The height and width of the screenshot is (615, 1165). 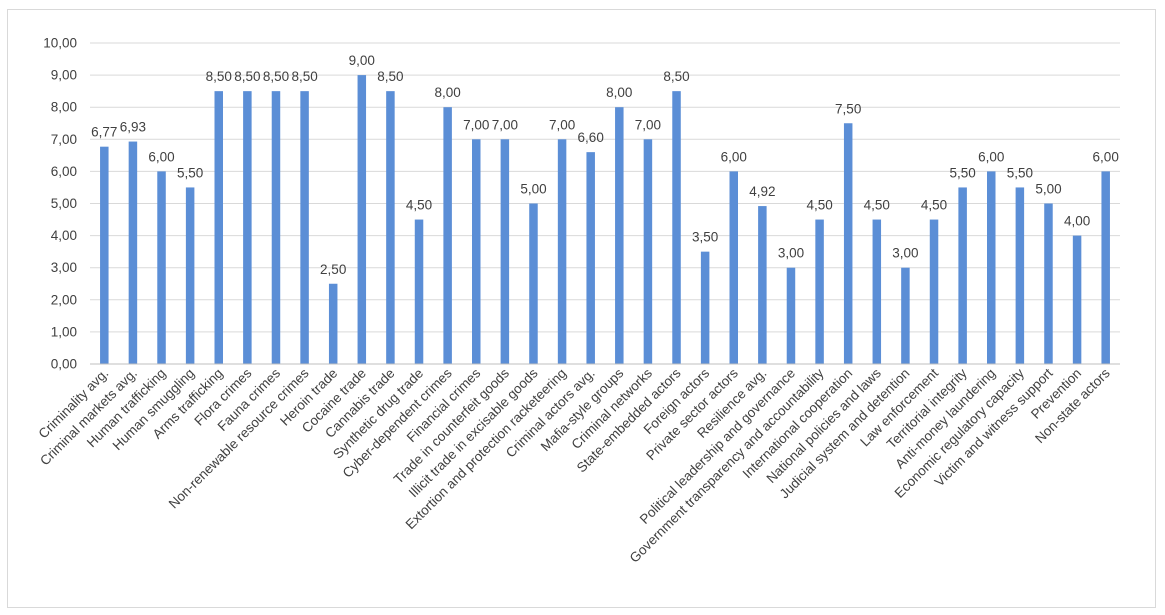 I want to click on y-tick-label: 6,00, so click(x=64, y=171).